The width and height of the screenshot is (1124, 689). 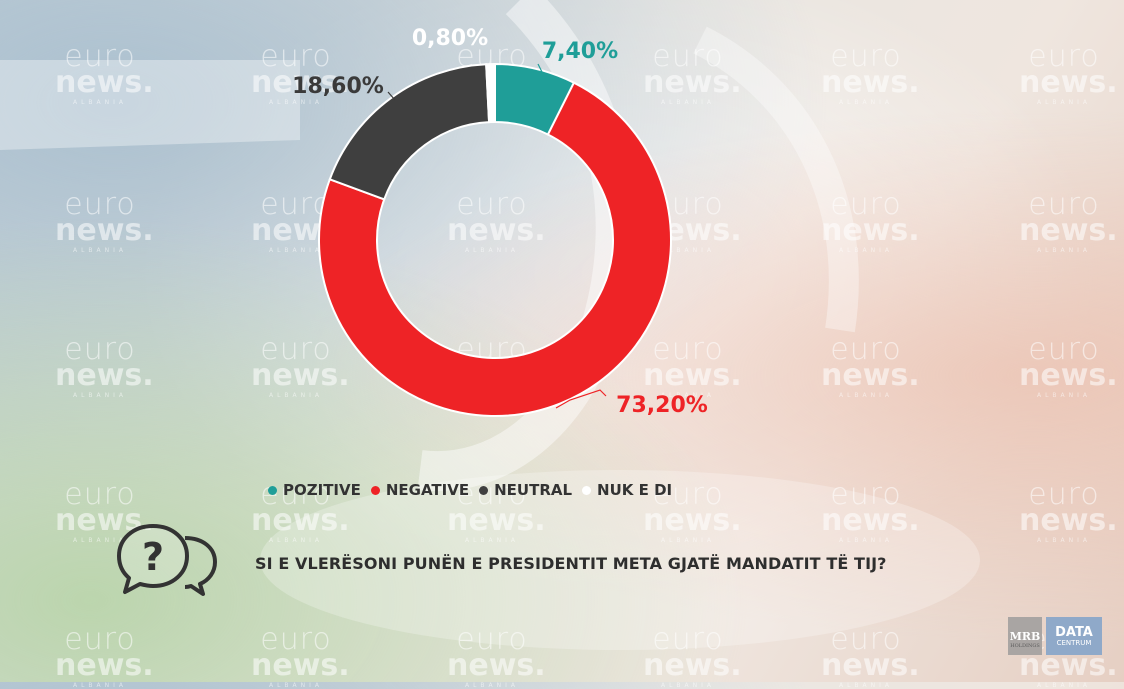 What do you see at coordinates (1074, 632) in the screenshot?
I see `data-logo-text: DATA` at bounding box center [1074, 632].